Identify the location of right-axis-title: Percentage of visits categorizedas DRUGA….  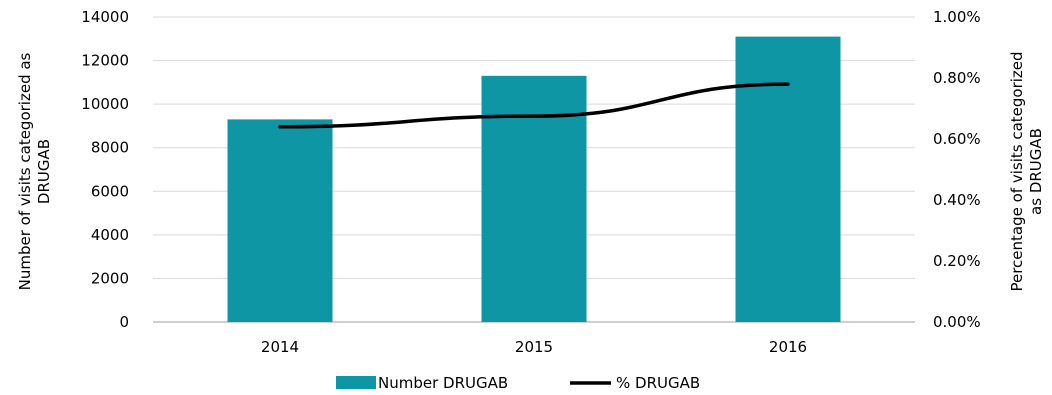
(1026, 171).